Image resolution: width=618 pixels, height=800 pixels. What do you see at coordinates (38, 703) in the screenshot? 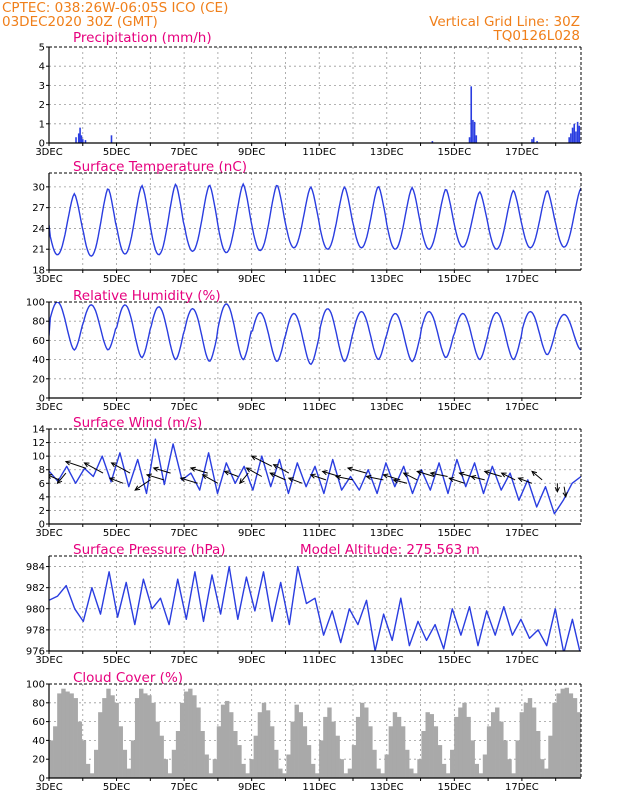
I see `cloud-ytick-label: 80` at bounding box center [38, 703].